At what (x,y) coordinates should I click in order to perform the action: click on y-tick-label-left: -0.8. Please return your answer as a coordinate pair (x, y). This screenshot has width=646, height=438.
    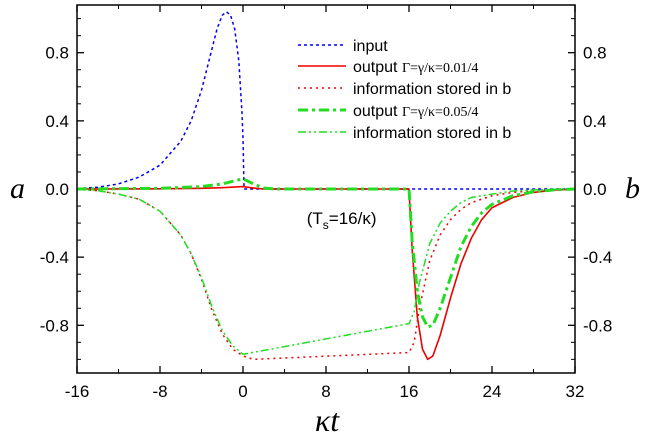
    Looking at the image, I should click on (54, 325).